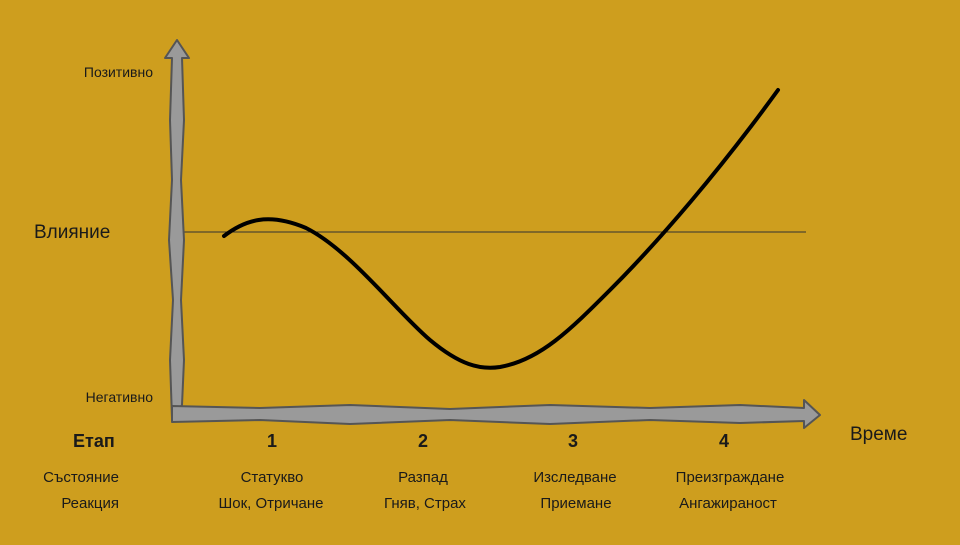 The width and height of the screenshot is (960, 545). Describe the element at coordinates (728, 503) in the screenshot. I see `stage-4-reaction: Ангажираност` at that location.